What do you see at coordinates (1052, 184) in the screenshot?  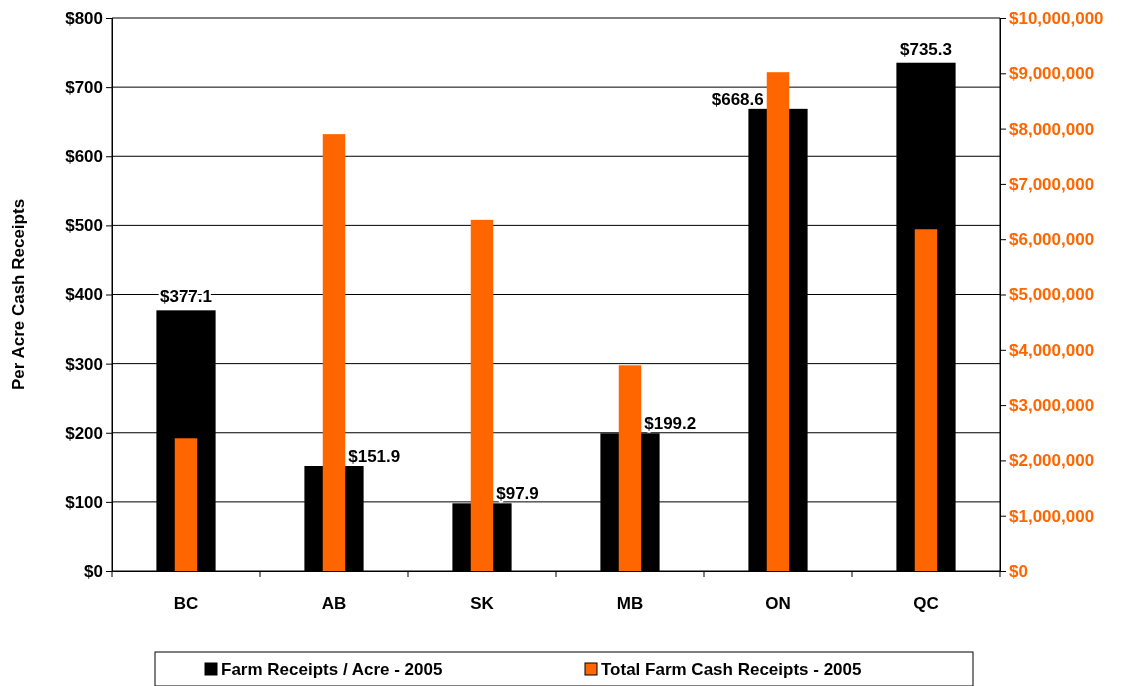 I see `y2-tick-label: $7,000,000` at bounding box center [1052, 184].